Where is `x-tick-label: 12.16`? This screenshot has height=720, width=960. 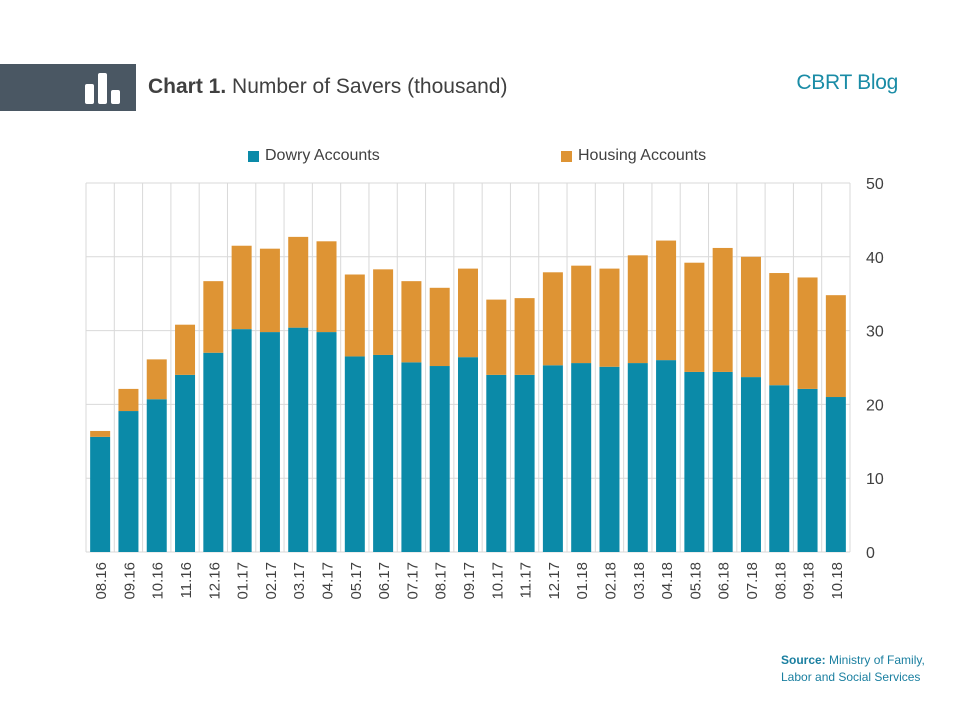 x-tick-label: 12.16 is located at coordinates (214, 581).